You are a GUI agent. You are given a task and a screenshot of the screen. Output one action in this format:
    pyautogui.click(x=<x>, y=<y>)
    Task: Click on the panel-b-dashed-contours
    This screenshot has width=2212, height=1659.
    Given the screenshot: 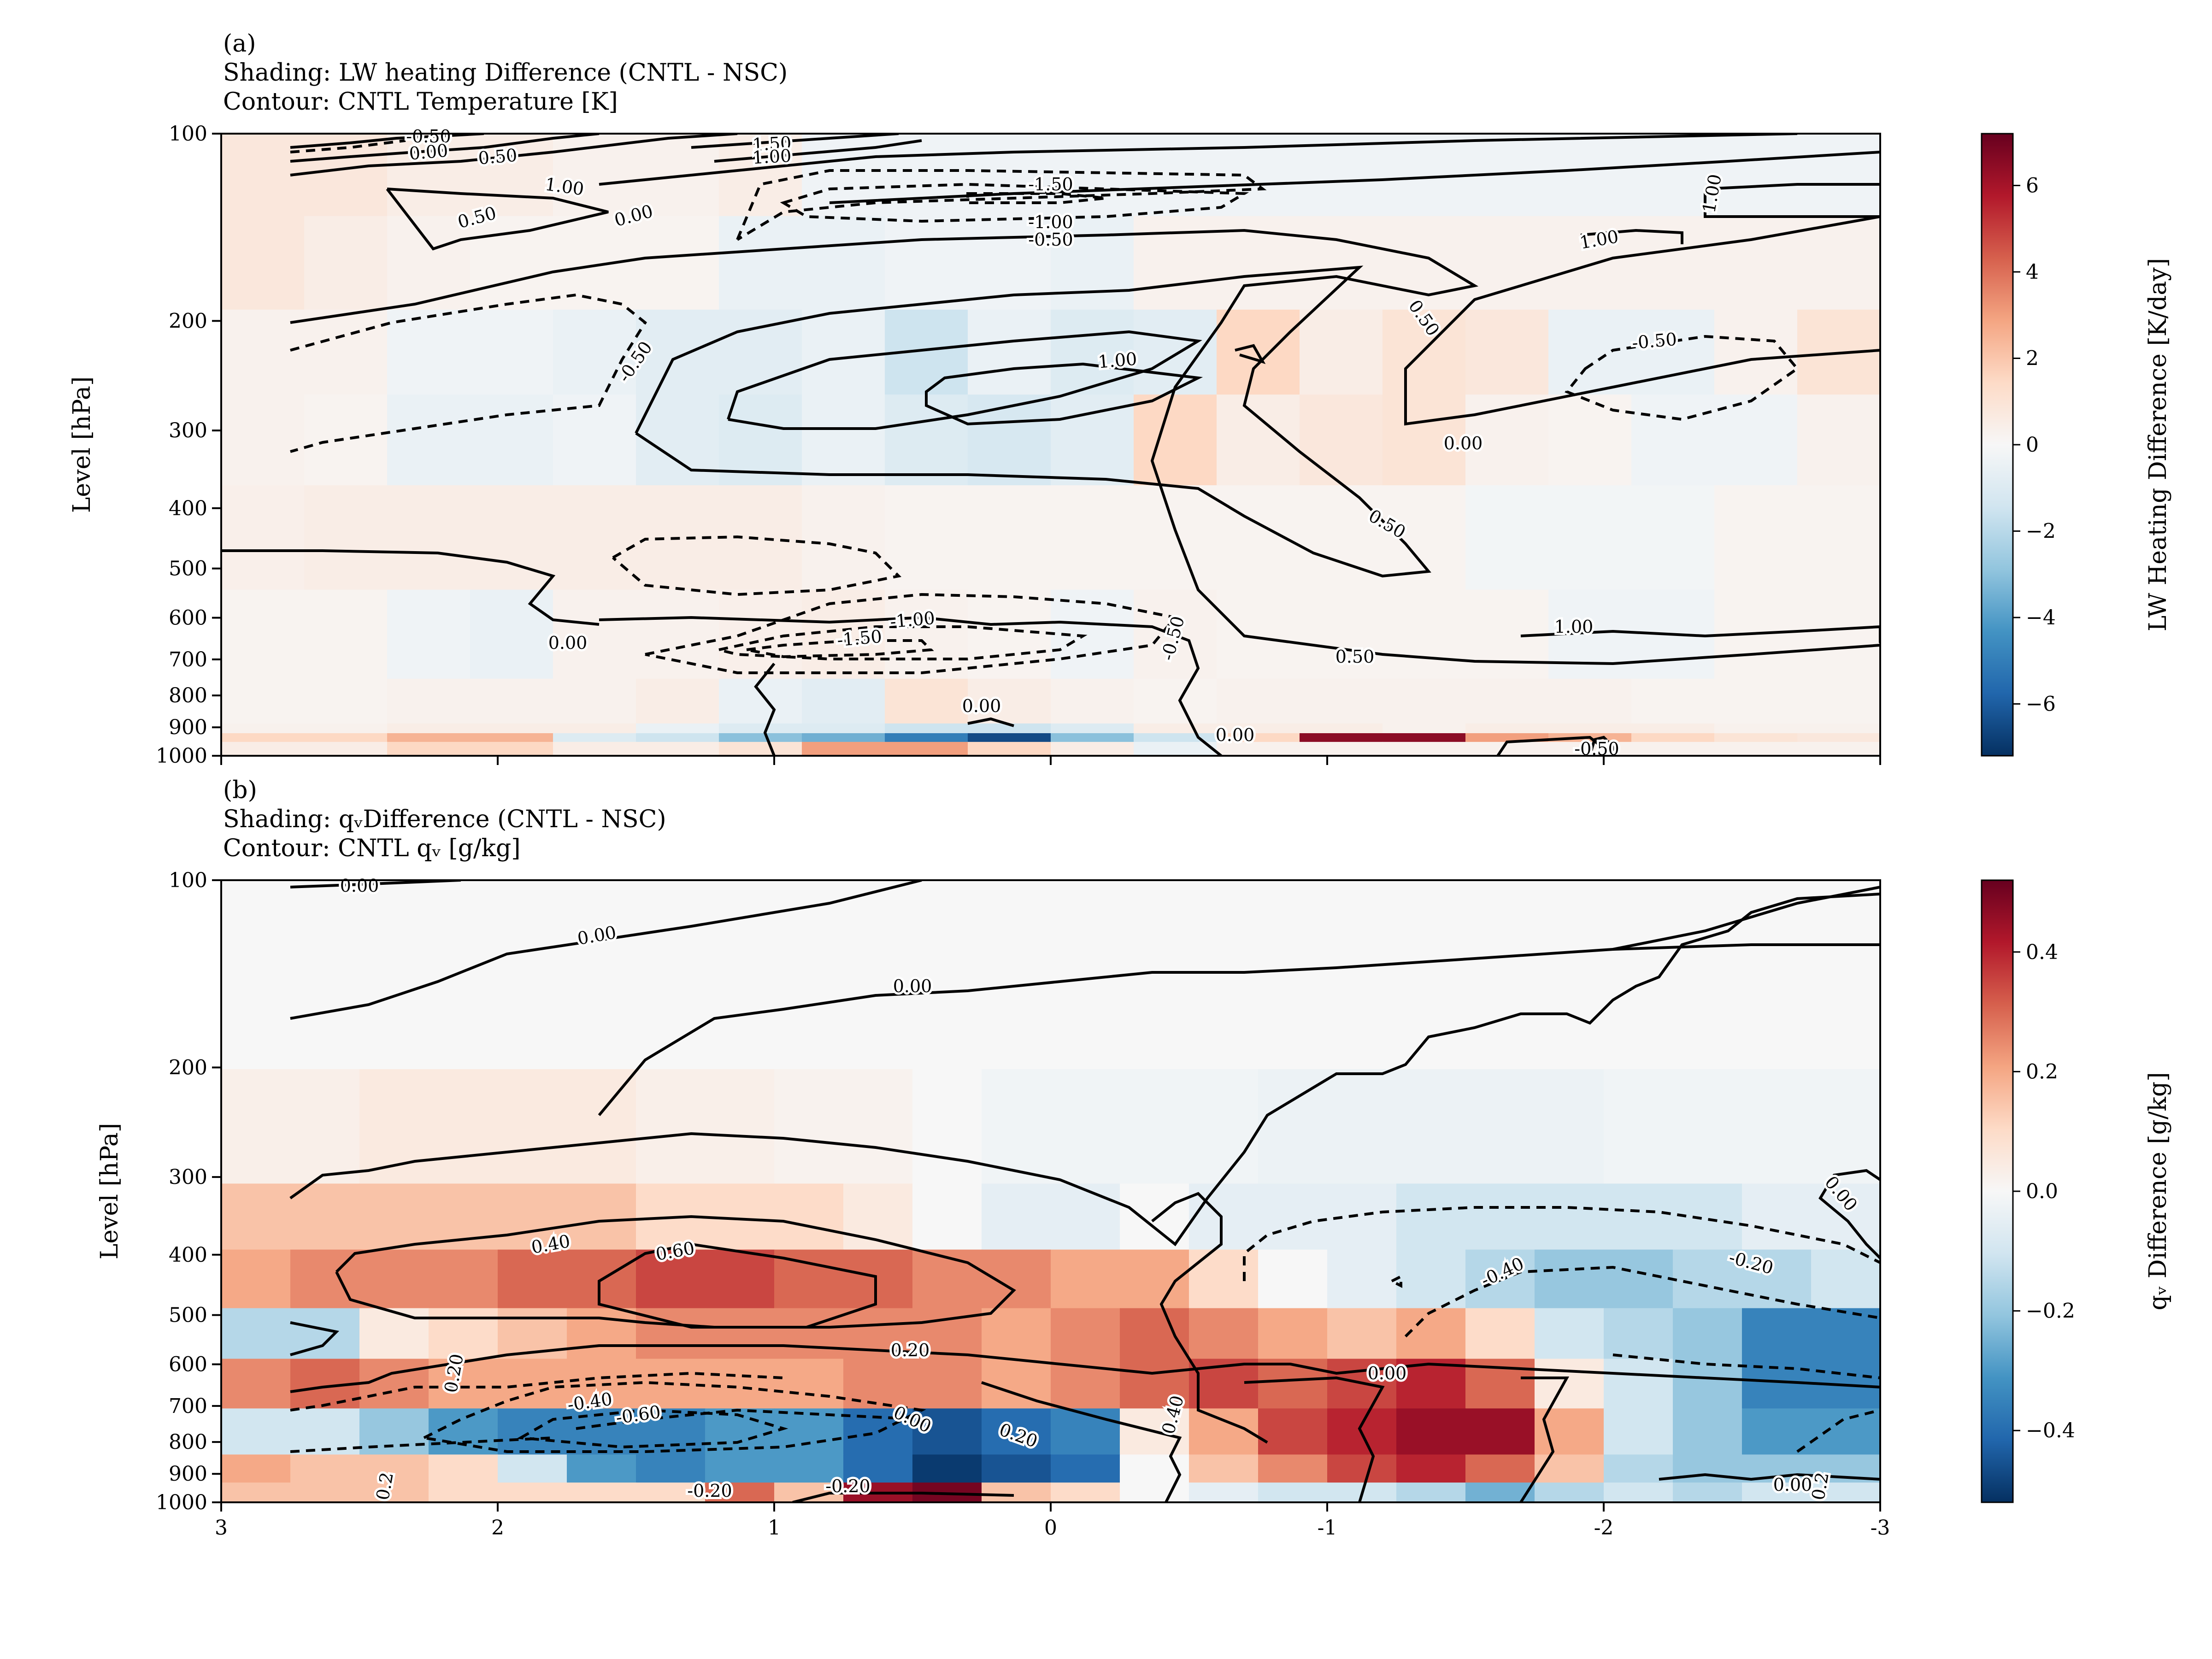 What is the action you would take?
    pyautogui.click(x=1085, y=1329)
    